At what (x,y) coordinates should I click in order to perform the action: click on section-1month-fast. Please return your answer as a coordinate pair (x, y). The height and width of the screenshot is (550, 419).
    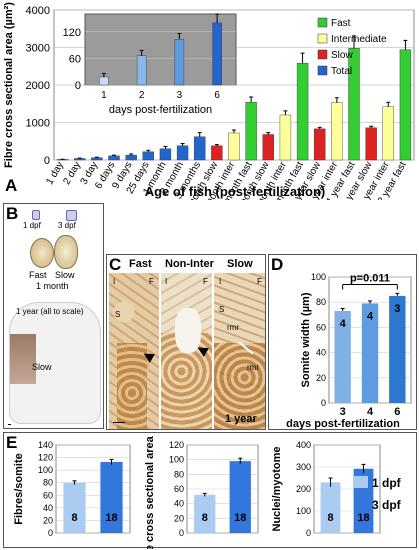
    Looking at the image, I should click on (42, 253).